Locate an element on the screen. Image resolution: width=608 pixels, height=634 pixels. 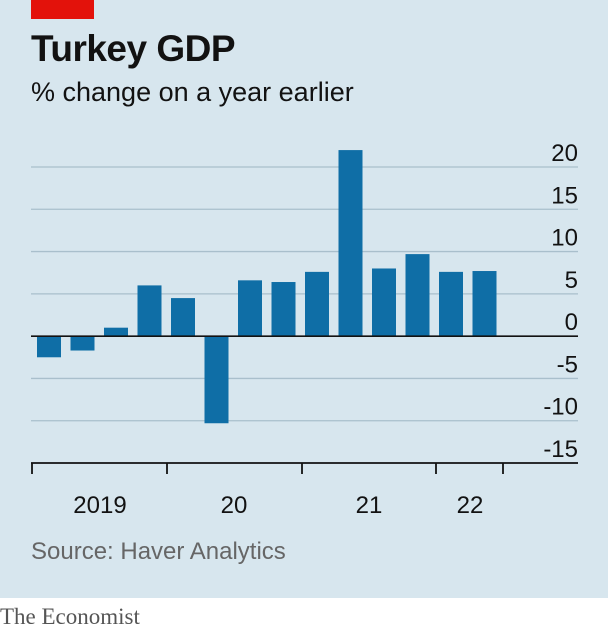
x-tick-label: 2019 is located at coordinates (99, 505).